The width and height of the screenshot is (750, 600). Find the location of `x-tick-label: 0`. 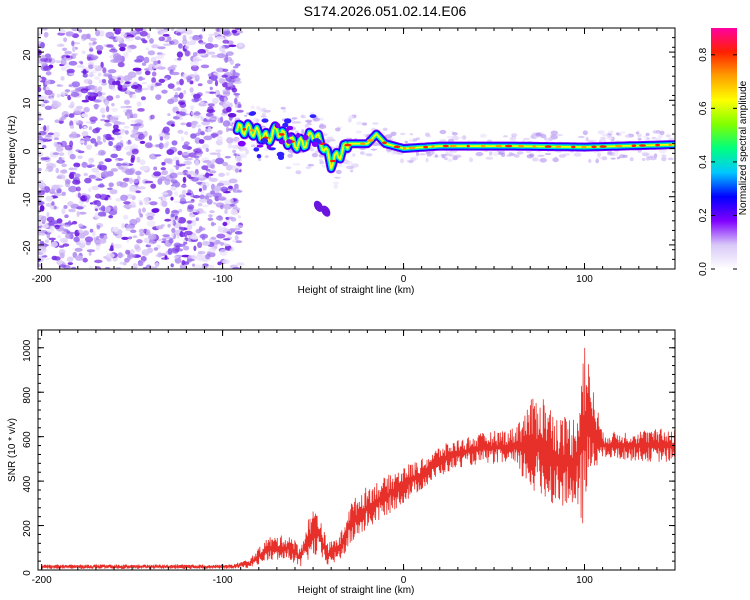

x-tick-label: 0 is located at coordinates (404, 580).